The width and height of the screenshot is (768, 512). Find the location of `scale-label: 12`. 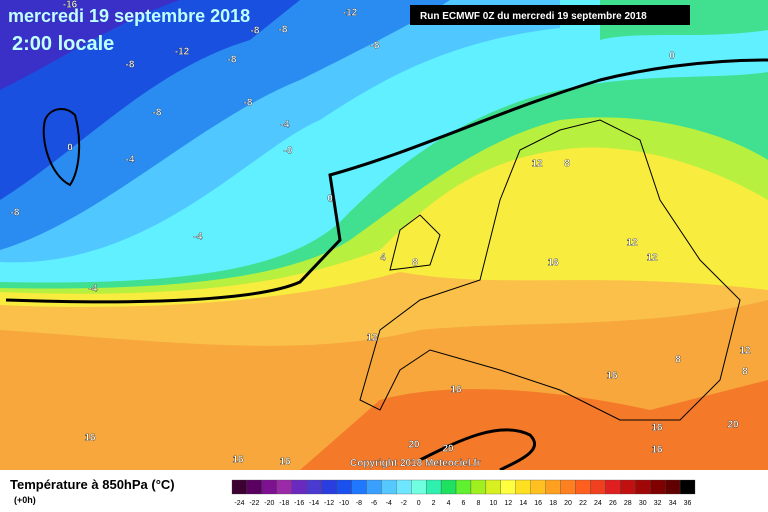

scale-label: 12 is located at coordinates (508, 503).